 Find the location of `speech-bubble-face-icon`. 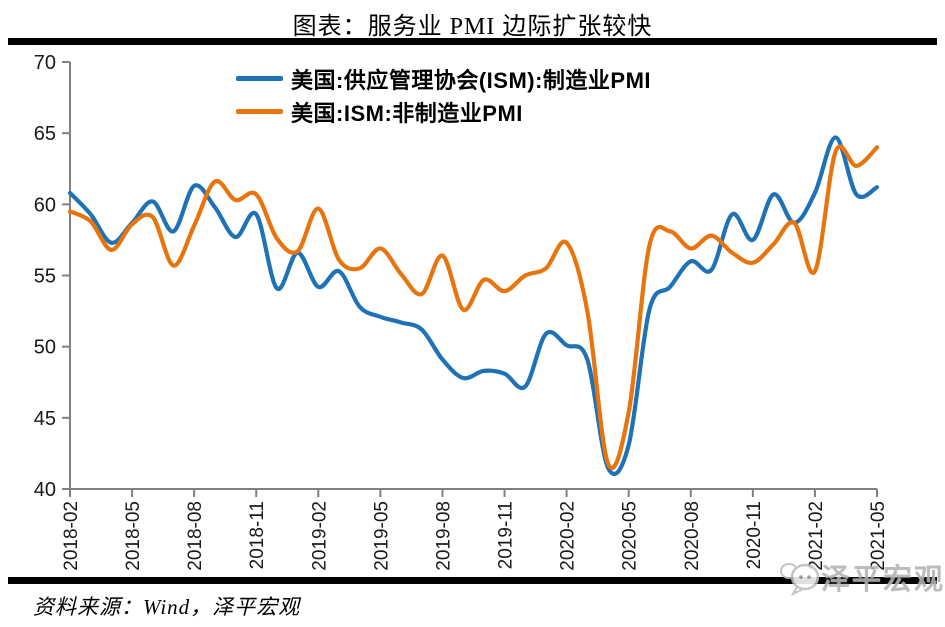

speech-bubble-face-icon is located at coordinates (800, 580).